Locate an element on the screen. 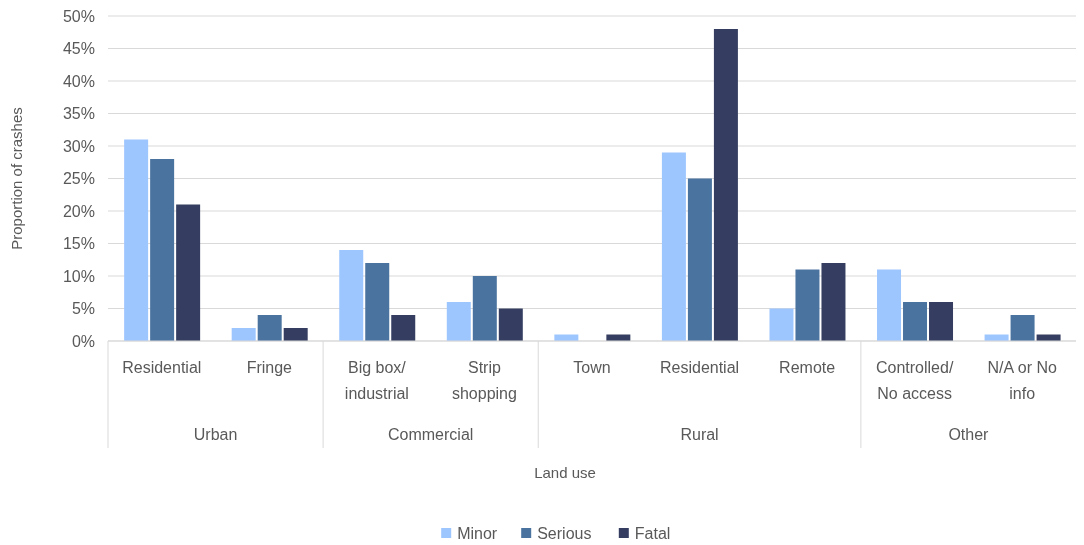 The width and height of the screenshot is (1084, 545). y-tick-label: 25% is located at coordinates (78, 179).